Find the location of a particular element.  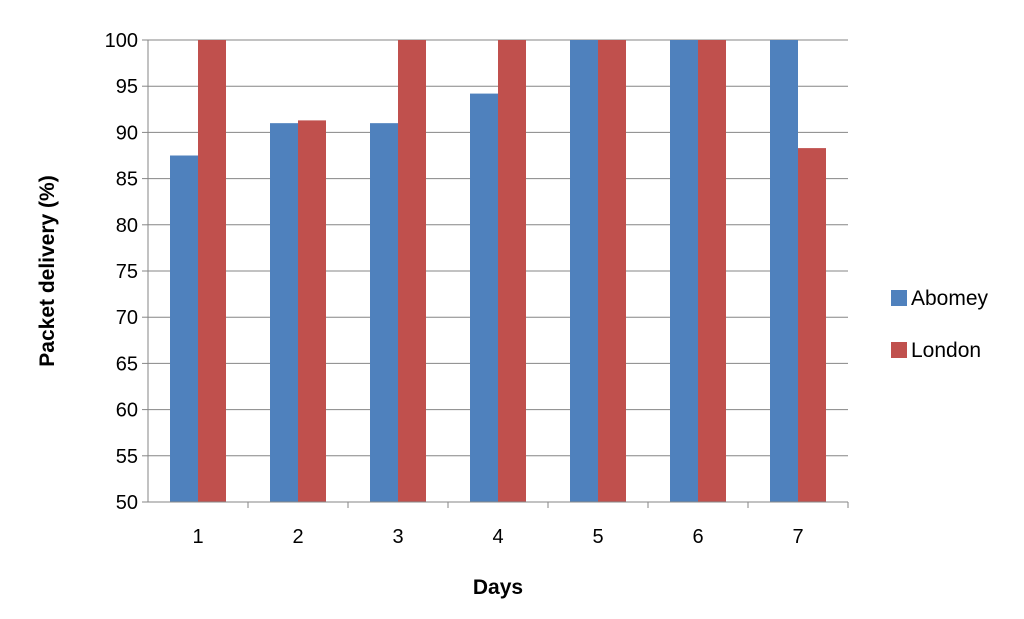

y-tick-label: 70 is located at coordinates (127, 318).